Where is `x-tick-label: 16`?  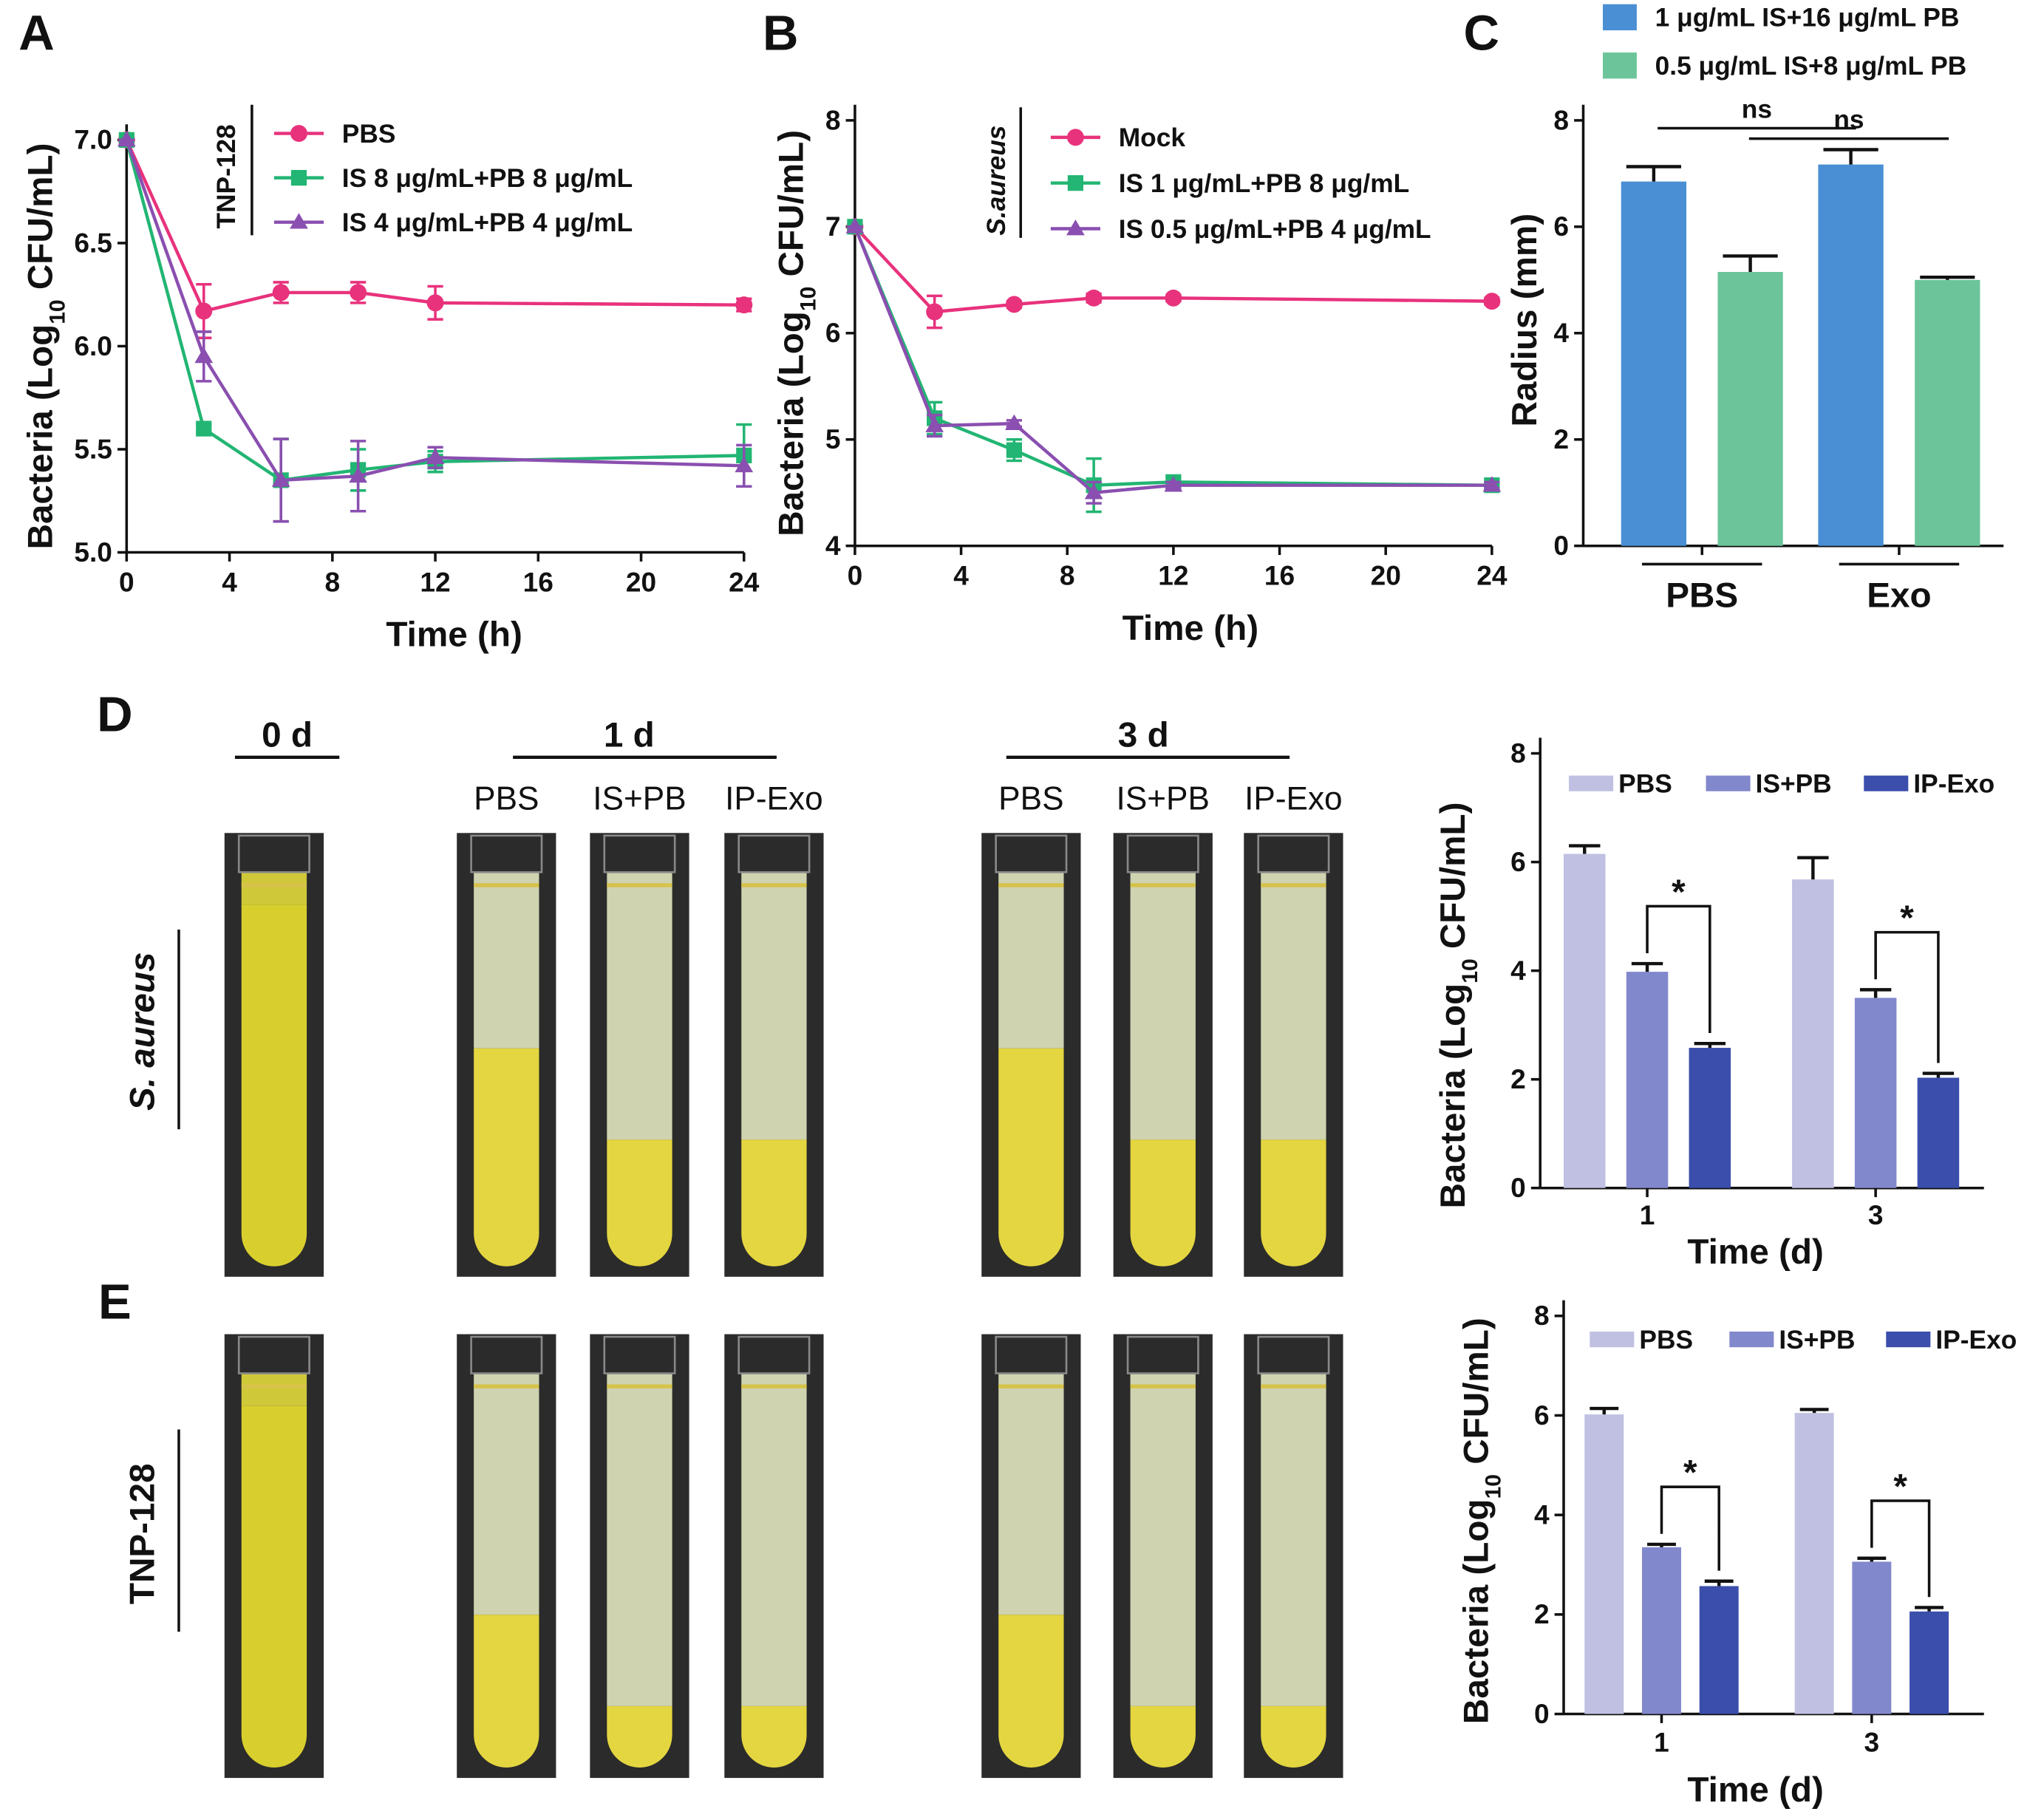 x-tick-label: 16 is located at coordinates (1279, 576).